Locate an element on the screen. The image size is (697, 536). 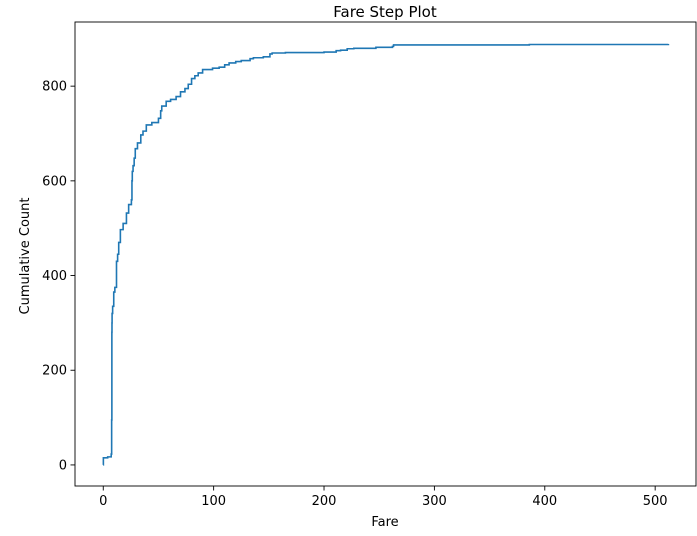
y-axis-label: Cumulative Count is located at coordinates (25, 256).